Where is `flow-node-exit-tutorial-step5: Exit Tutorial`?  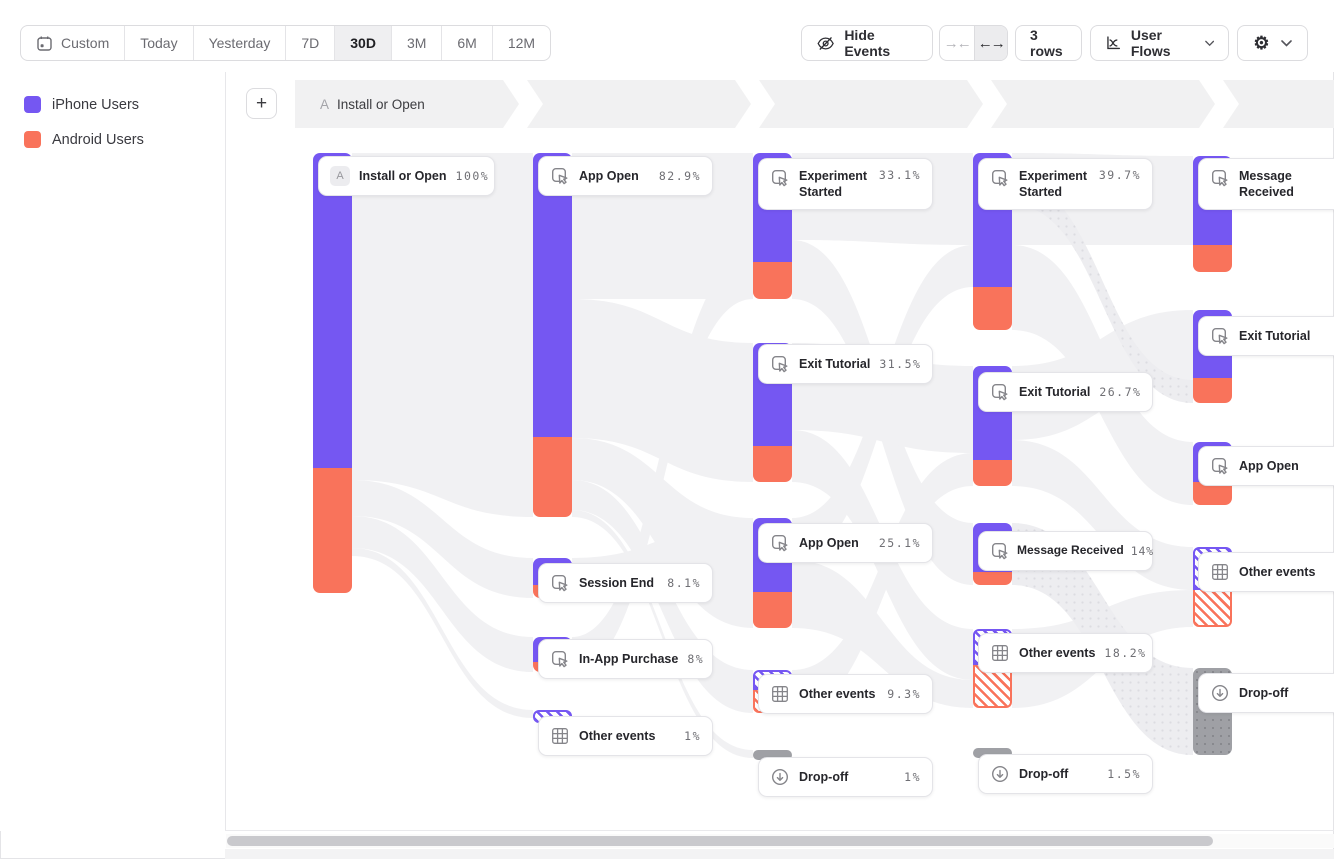
flow-node-exit-tutorial-step5: Exit Tutorial is located at coordinates (1266, 336).